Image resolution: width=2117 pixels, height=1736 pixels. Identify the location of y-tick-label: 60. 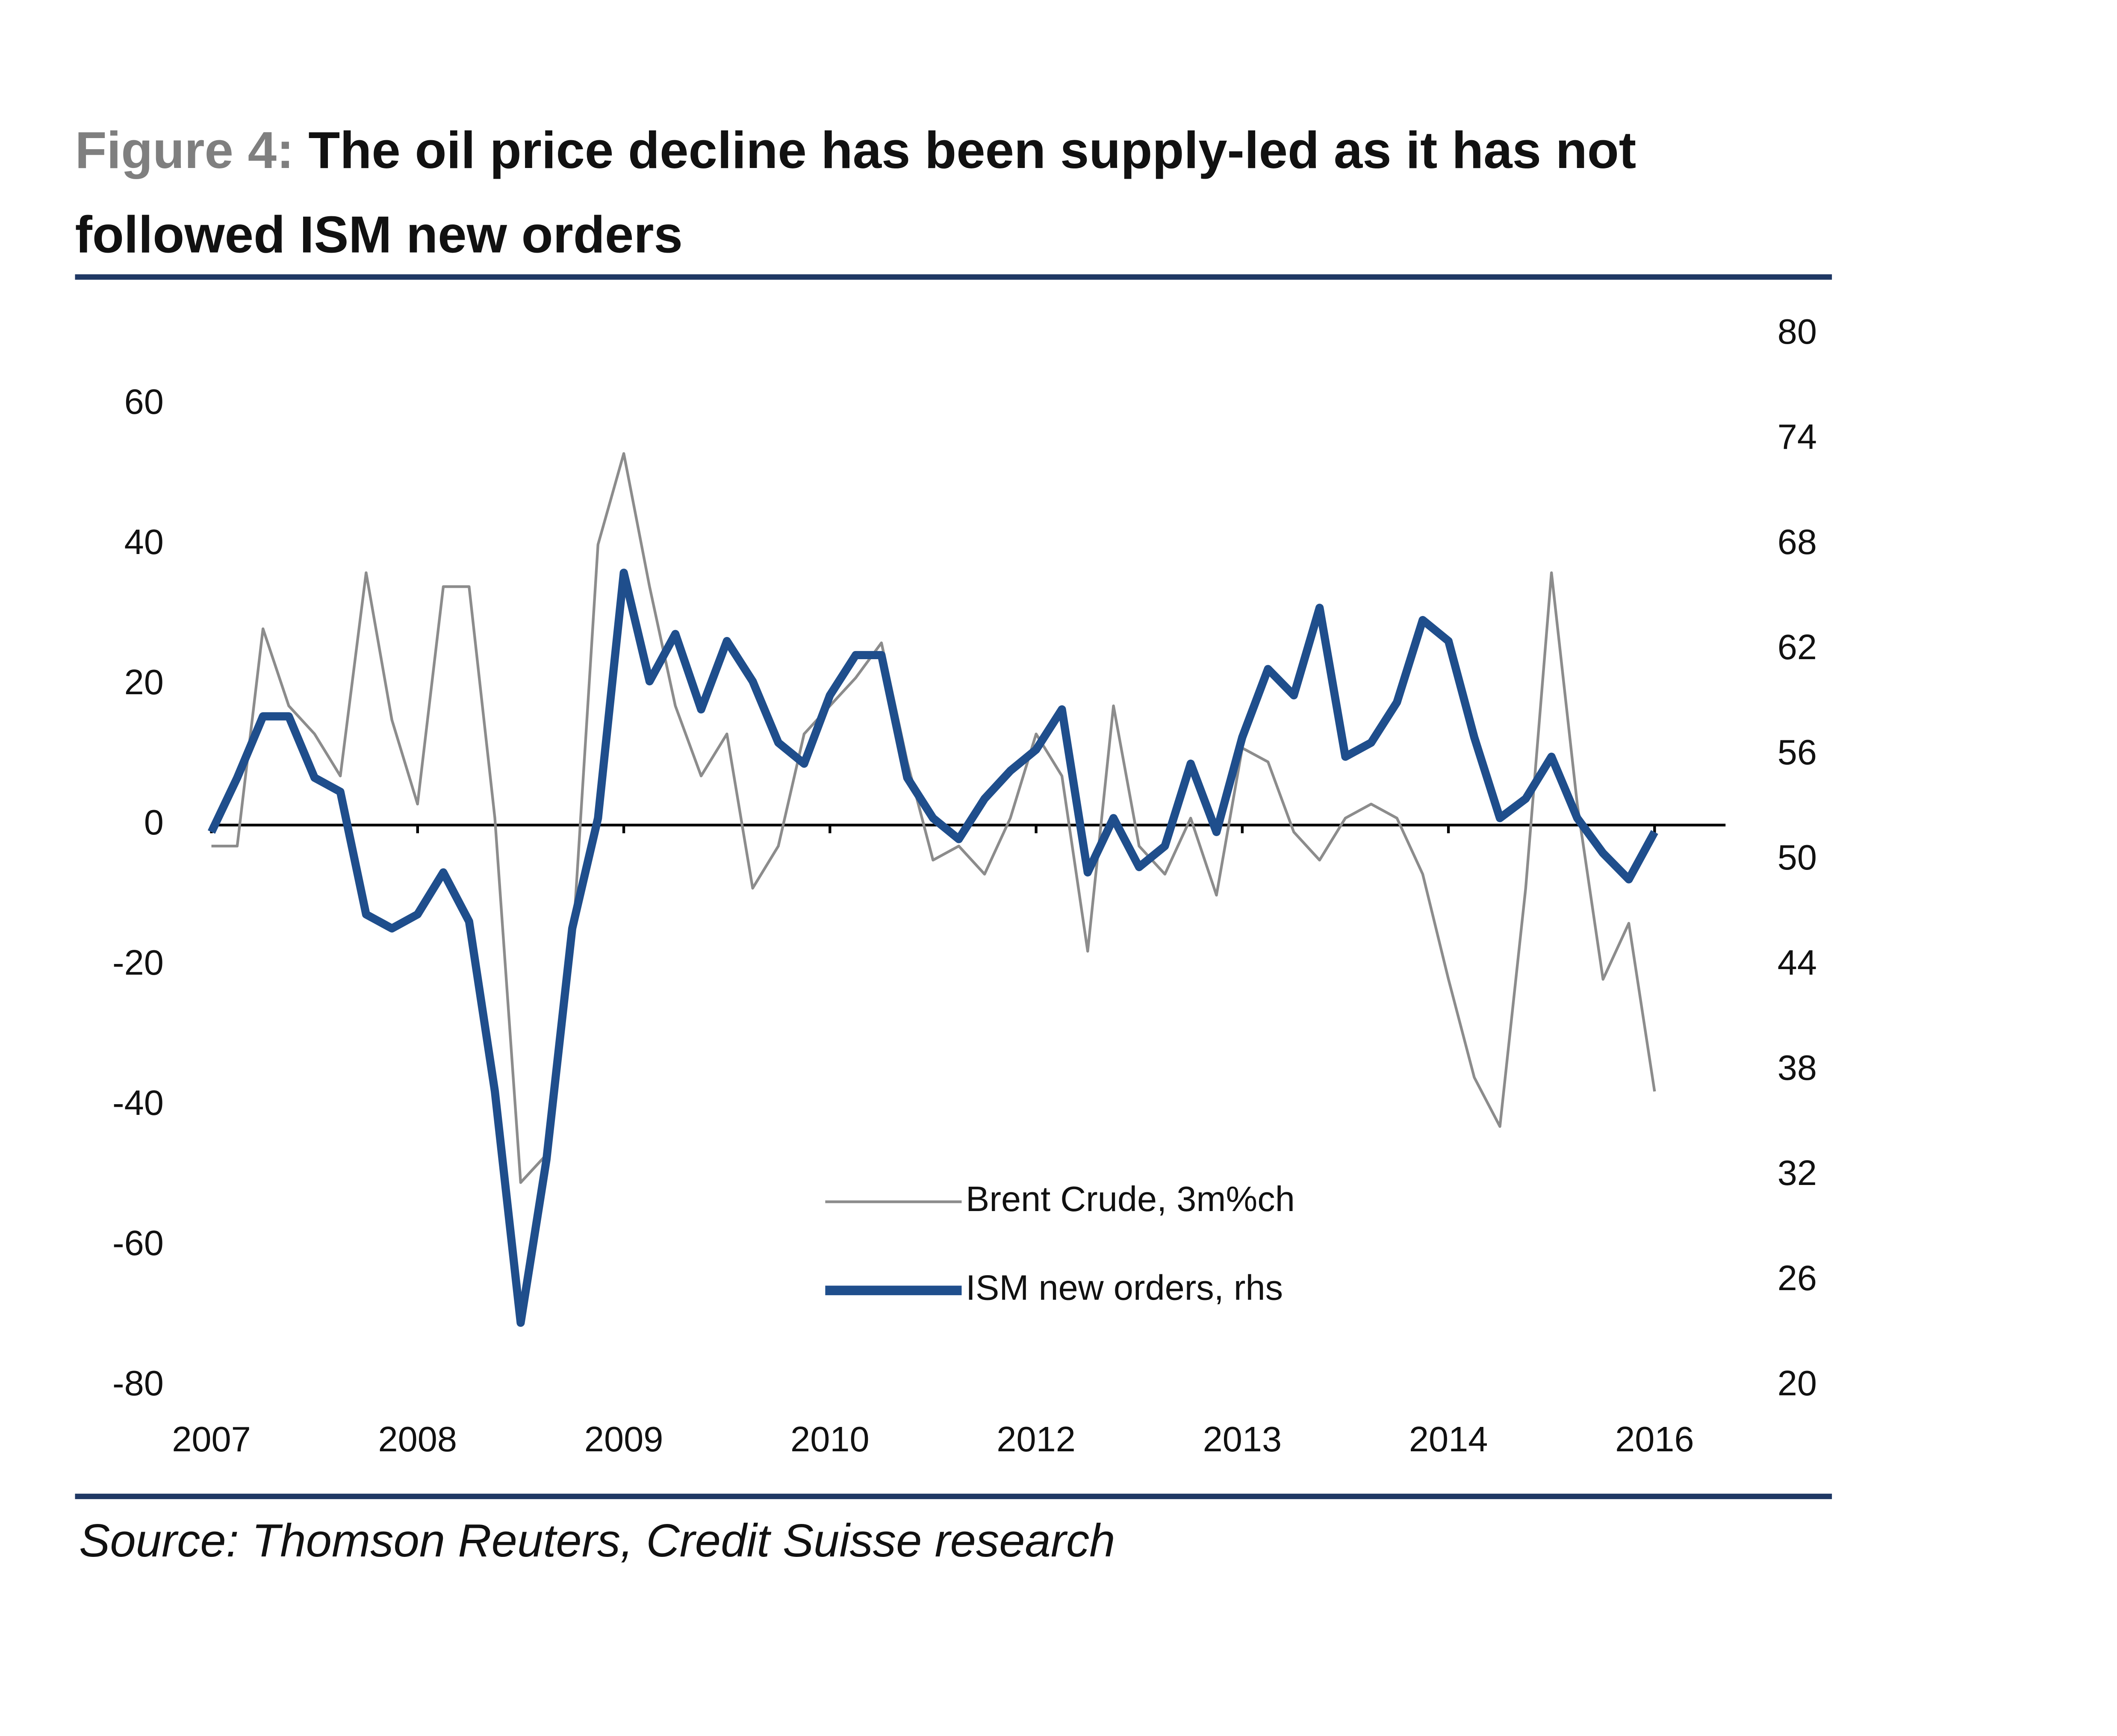
(144, 401).